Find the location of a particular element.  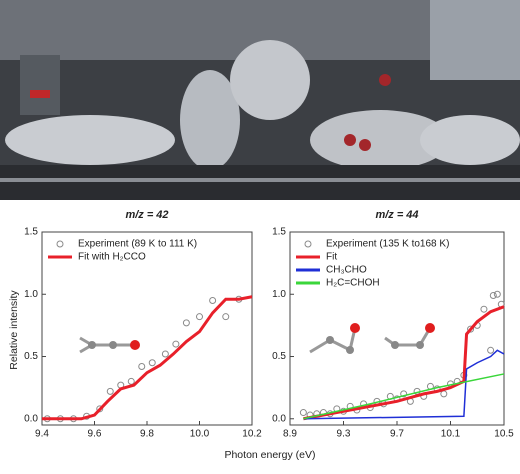

x-tick-label: 9.7 is located at coordinates (397, 434).